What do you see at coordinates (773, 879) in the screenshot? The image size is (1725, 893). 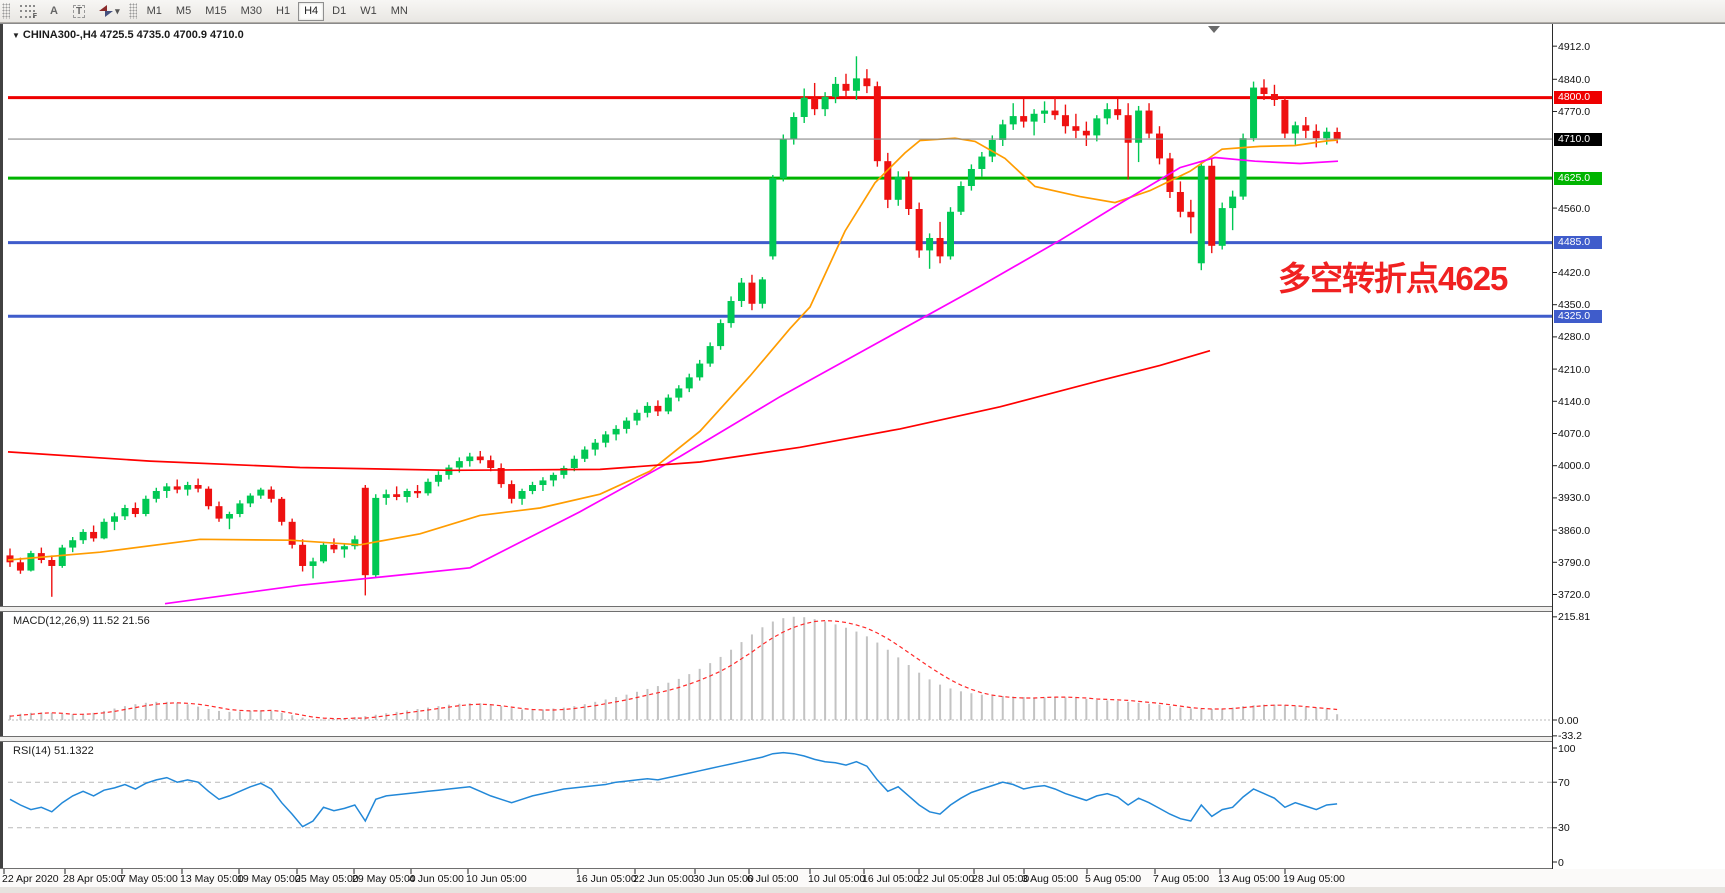 I see `time-axis-label: 6 Jul 05:00` at bounding box center [773, 879].